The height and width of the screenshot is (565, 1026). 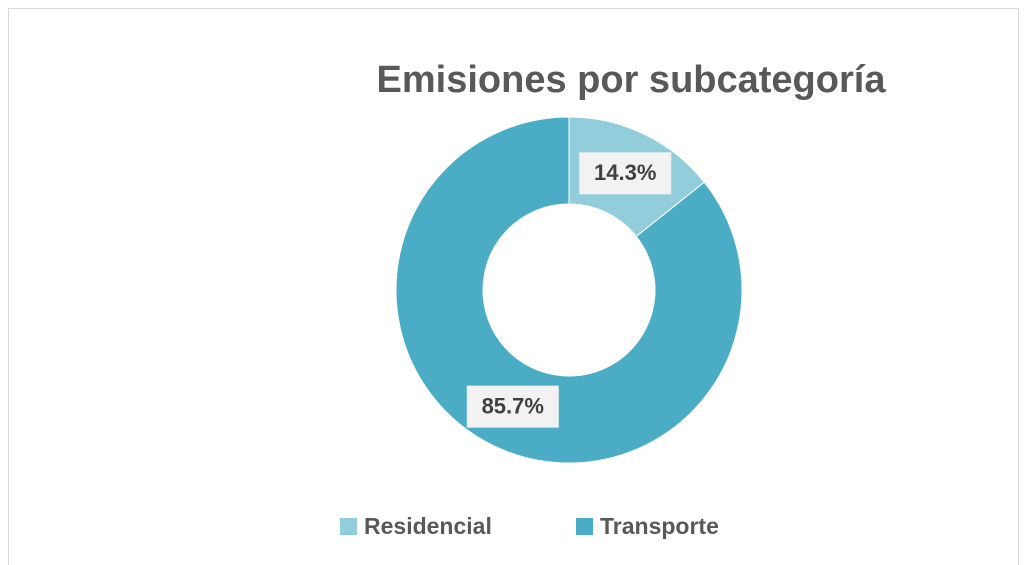 I want to click on data-label: 14.3%, so click(x=625, y=172).